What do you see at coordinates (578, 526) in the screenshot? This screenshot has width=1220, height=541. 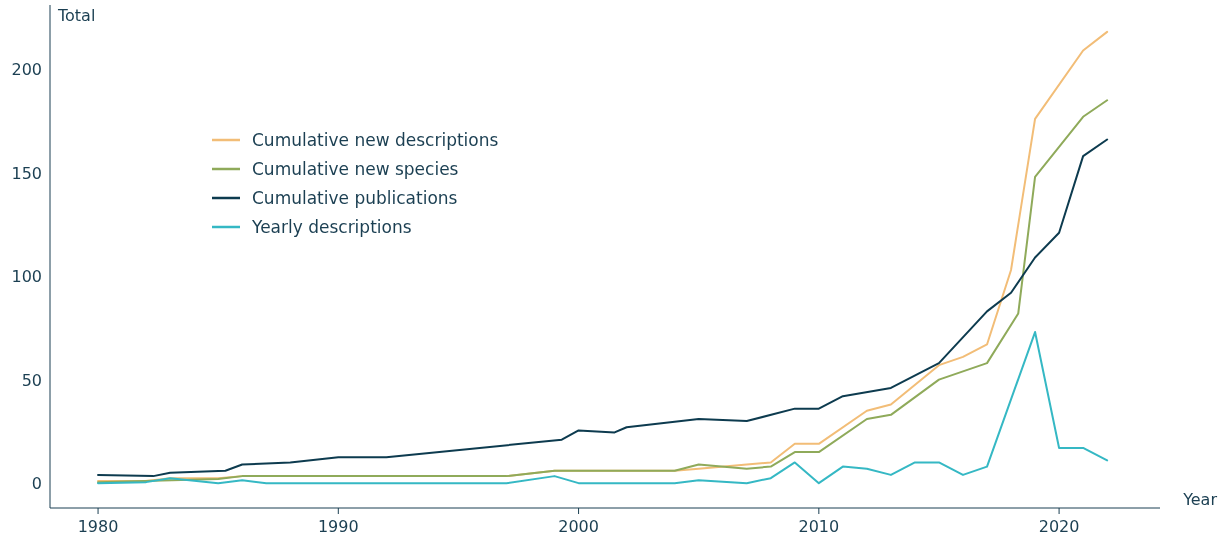 I see `x-tick-label: 2000` at bounding box center [578, 526].